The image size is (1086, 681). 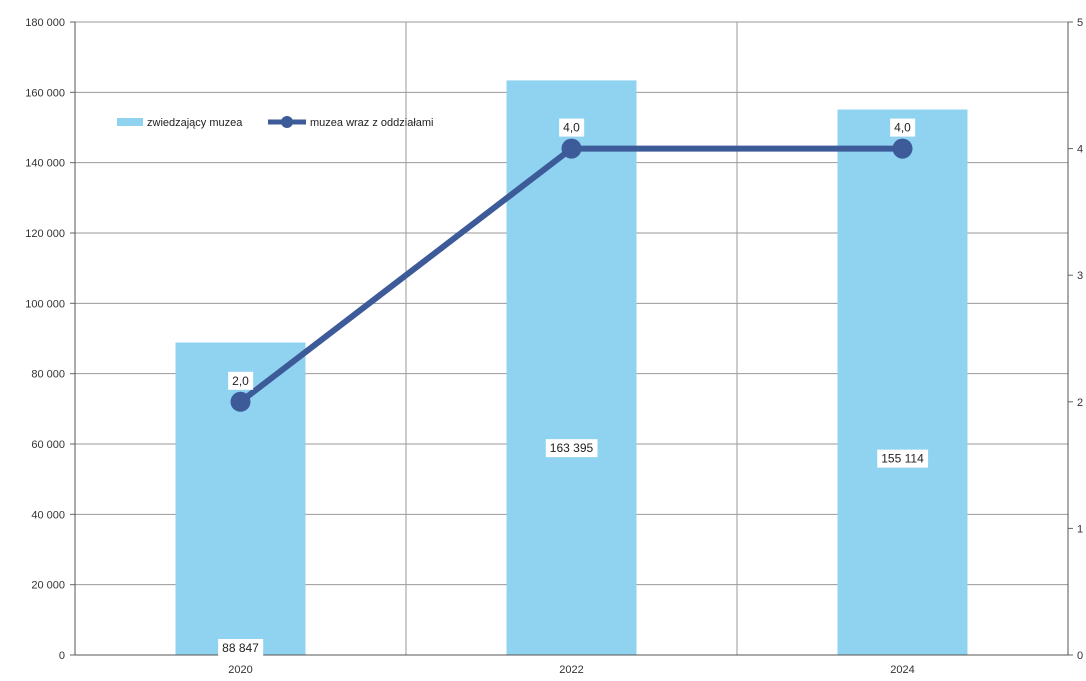 What do you see at coordinates (48, 445) in the screenshot?
I see `y-left-tick-label: 60 000` at bounding box center [48, 445].